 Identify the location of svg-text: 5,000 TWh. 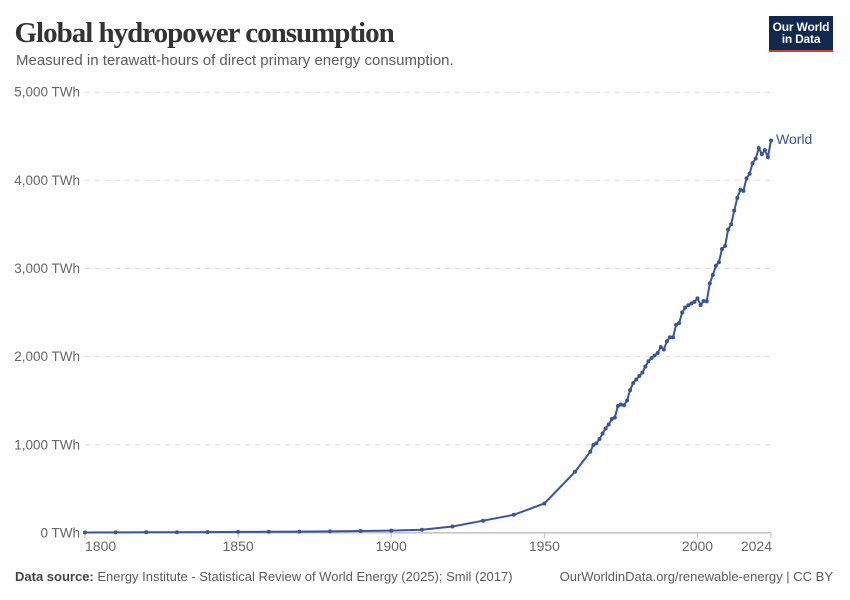
(47, 92).